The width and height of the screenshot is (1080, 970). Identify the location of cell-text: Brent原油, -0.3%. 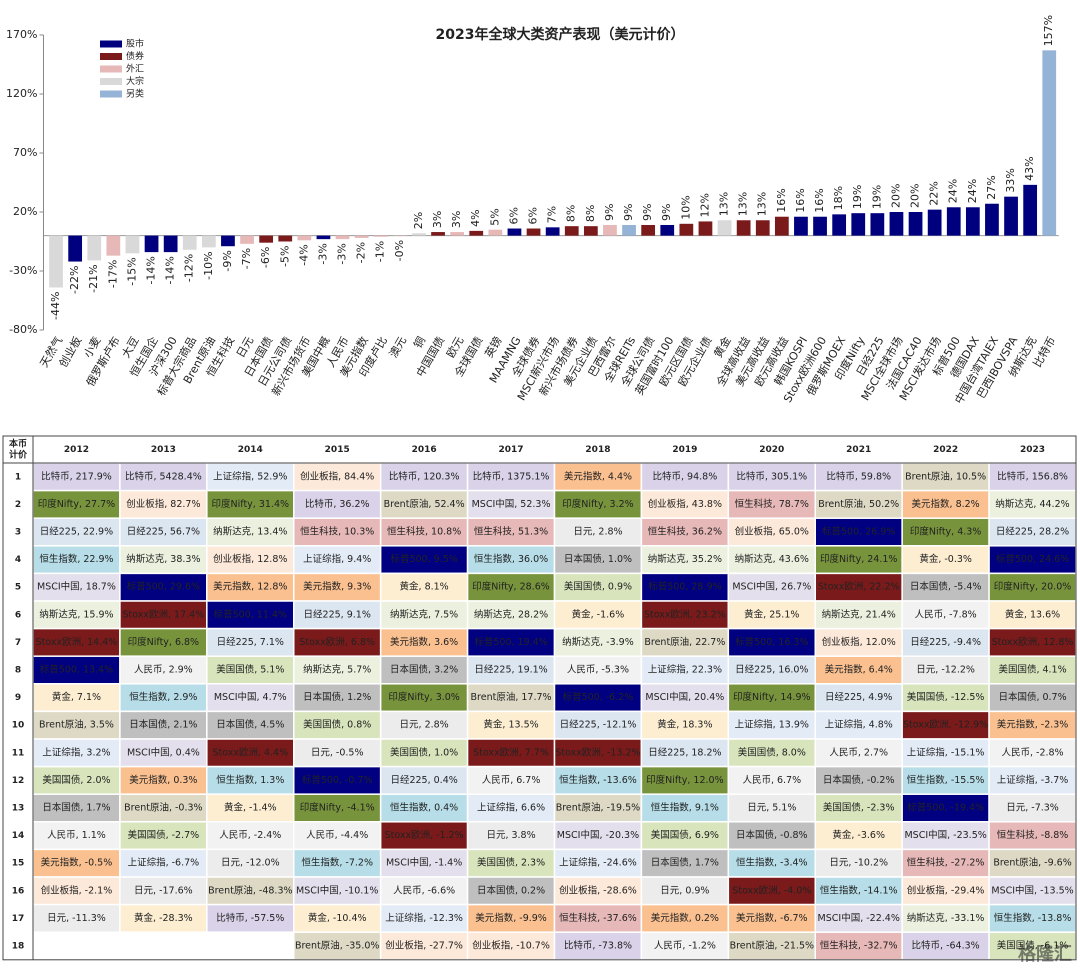
(163, 808).